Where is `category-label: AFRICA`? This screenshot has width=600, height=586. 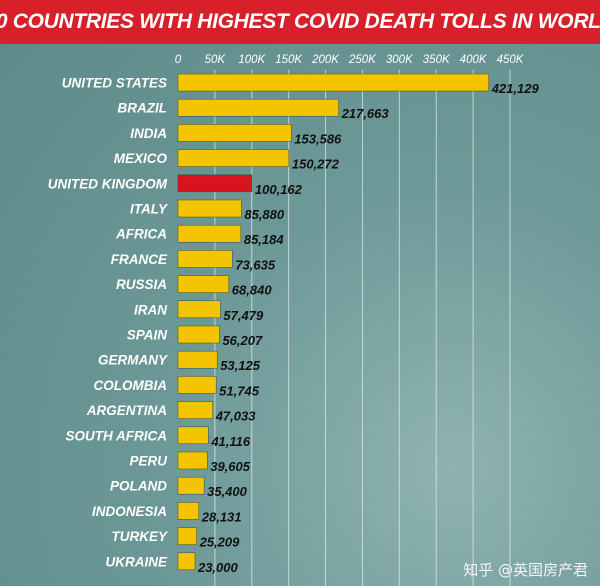 category-label: AFRICA is located at coordinates (141, 234).